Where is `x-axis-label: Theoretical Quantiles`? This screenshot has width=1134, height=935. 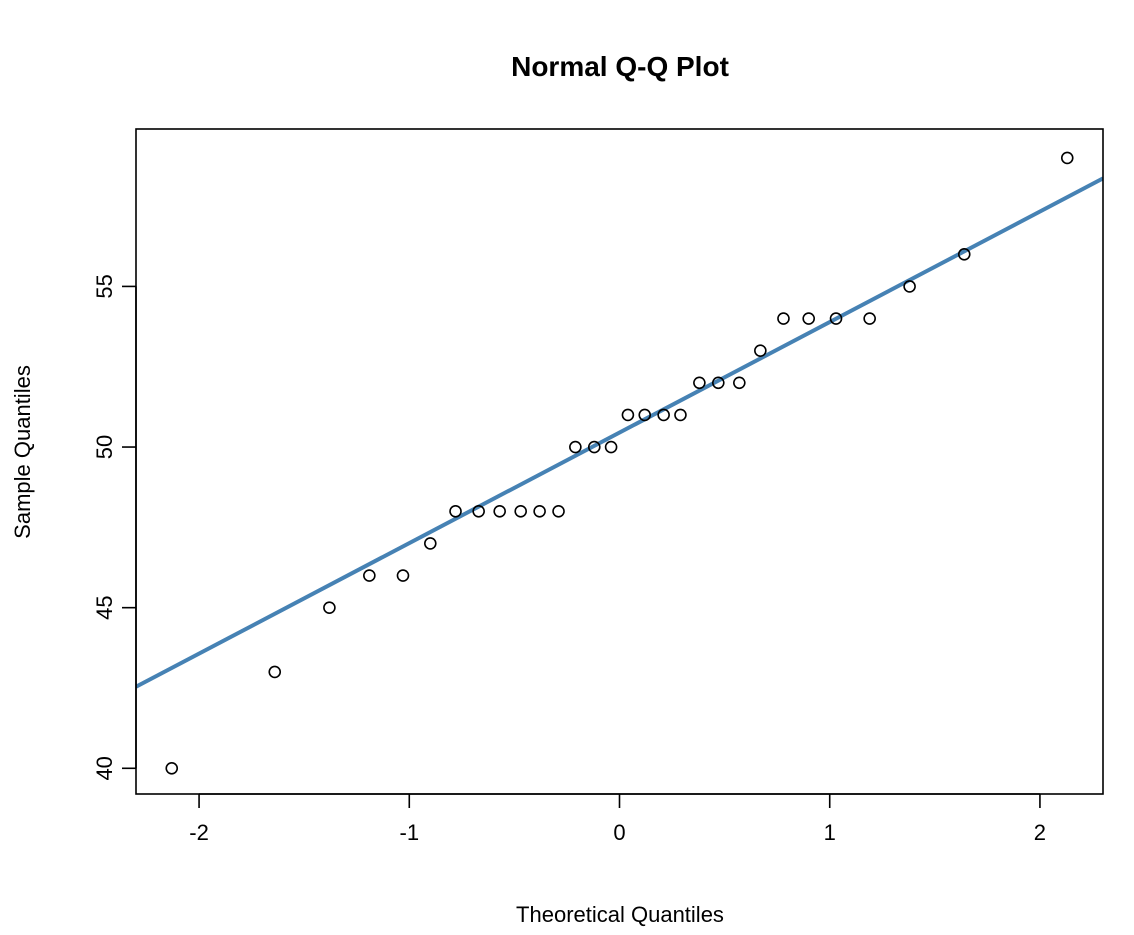
x-axis-label: Theoretical Quantiles is located at coordinates (620, 914).